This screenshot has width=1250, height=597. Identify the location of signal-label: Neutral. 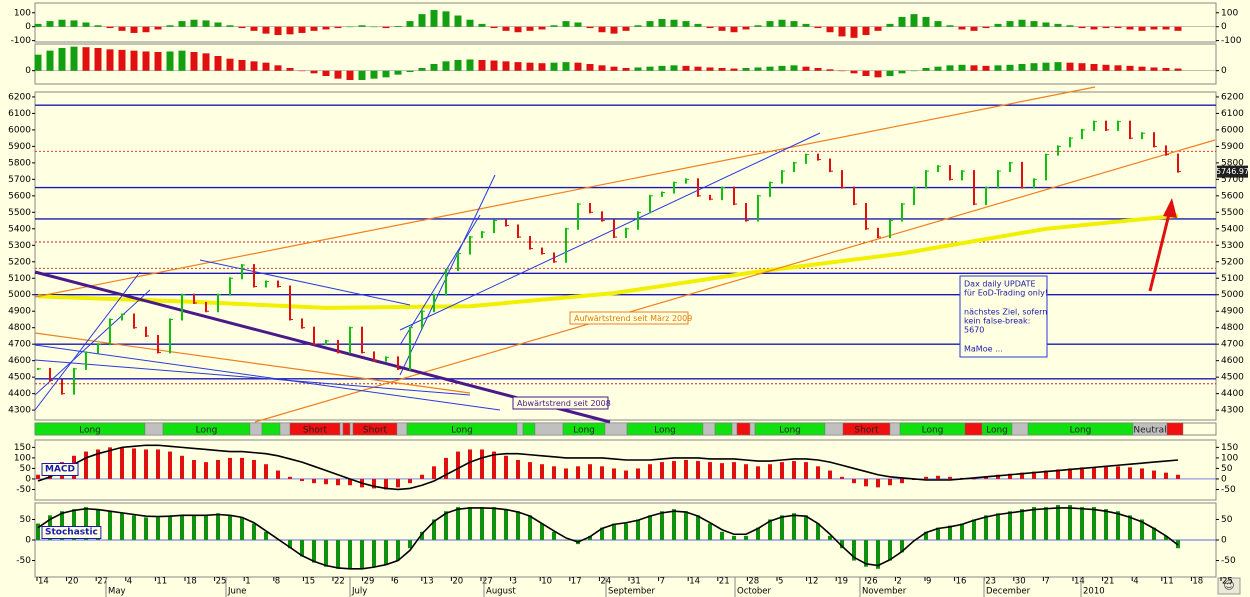
(1149, 431).